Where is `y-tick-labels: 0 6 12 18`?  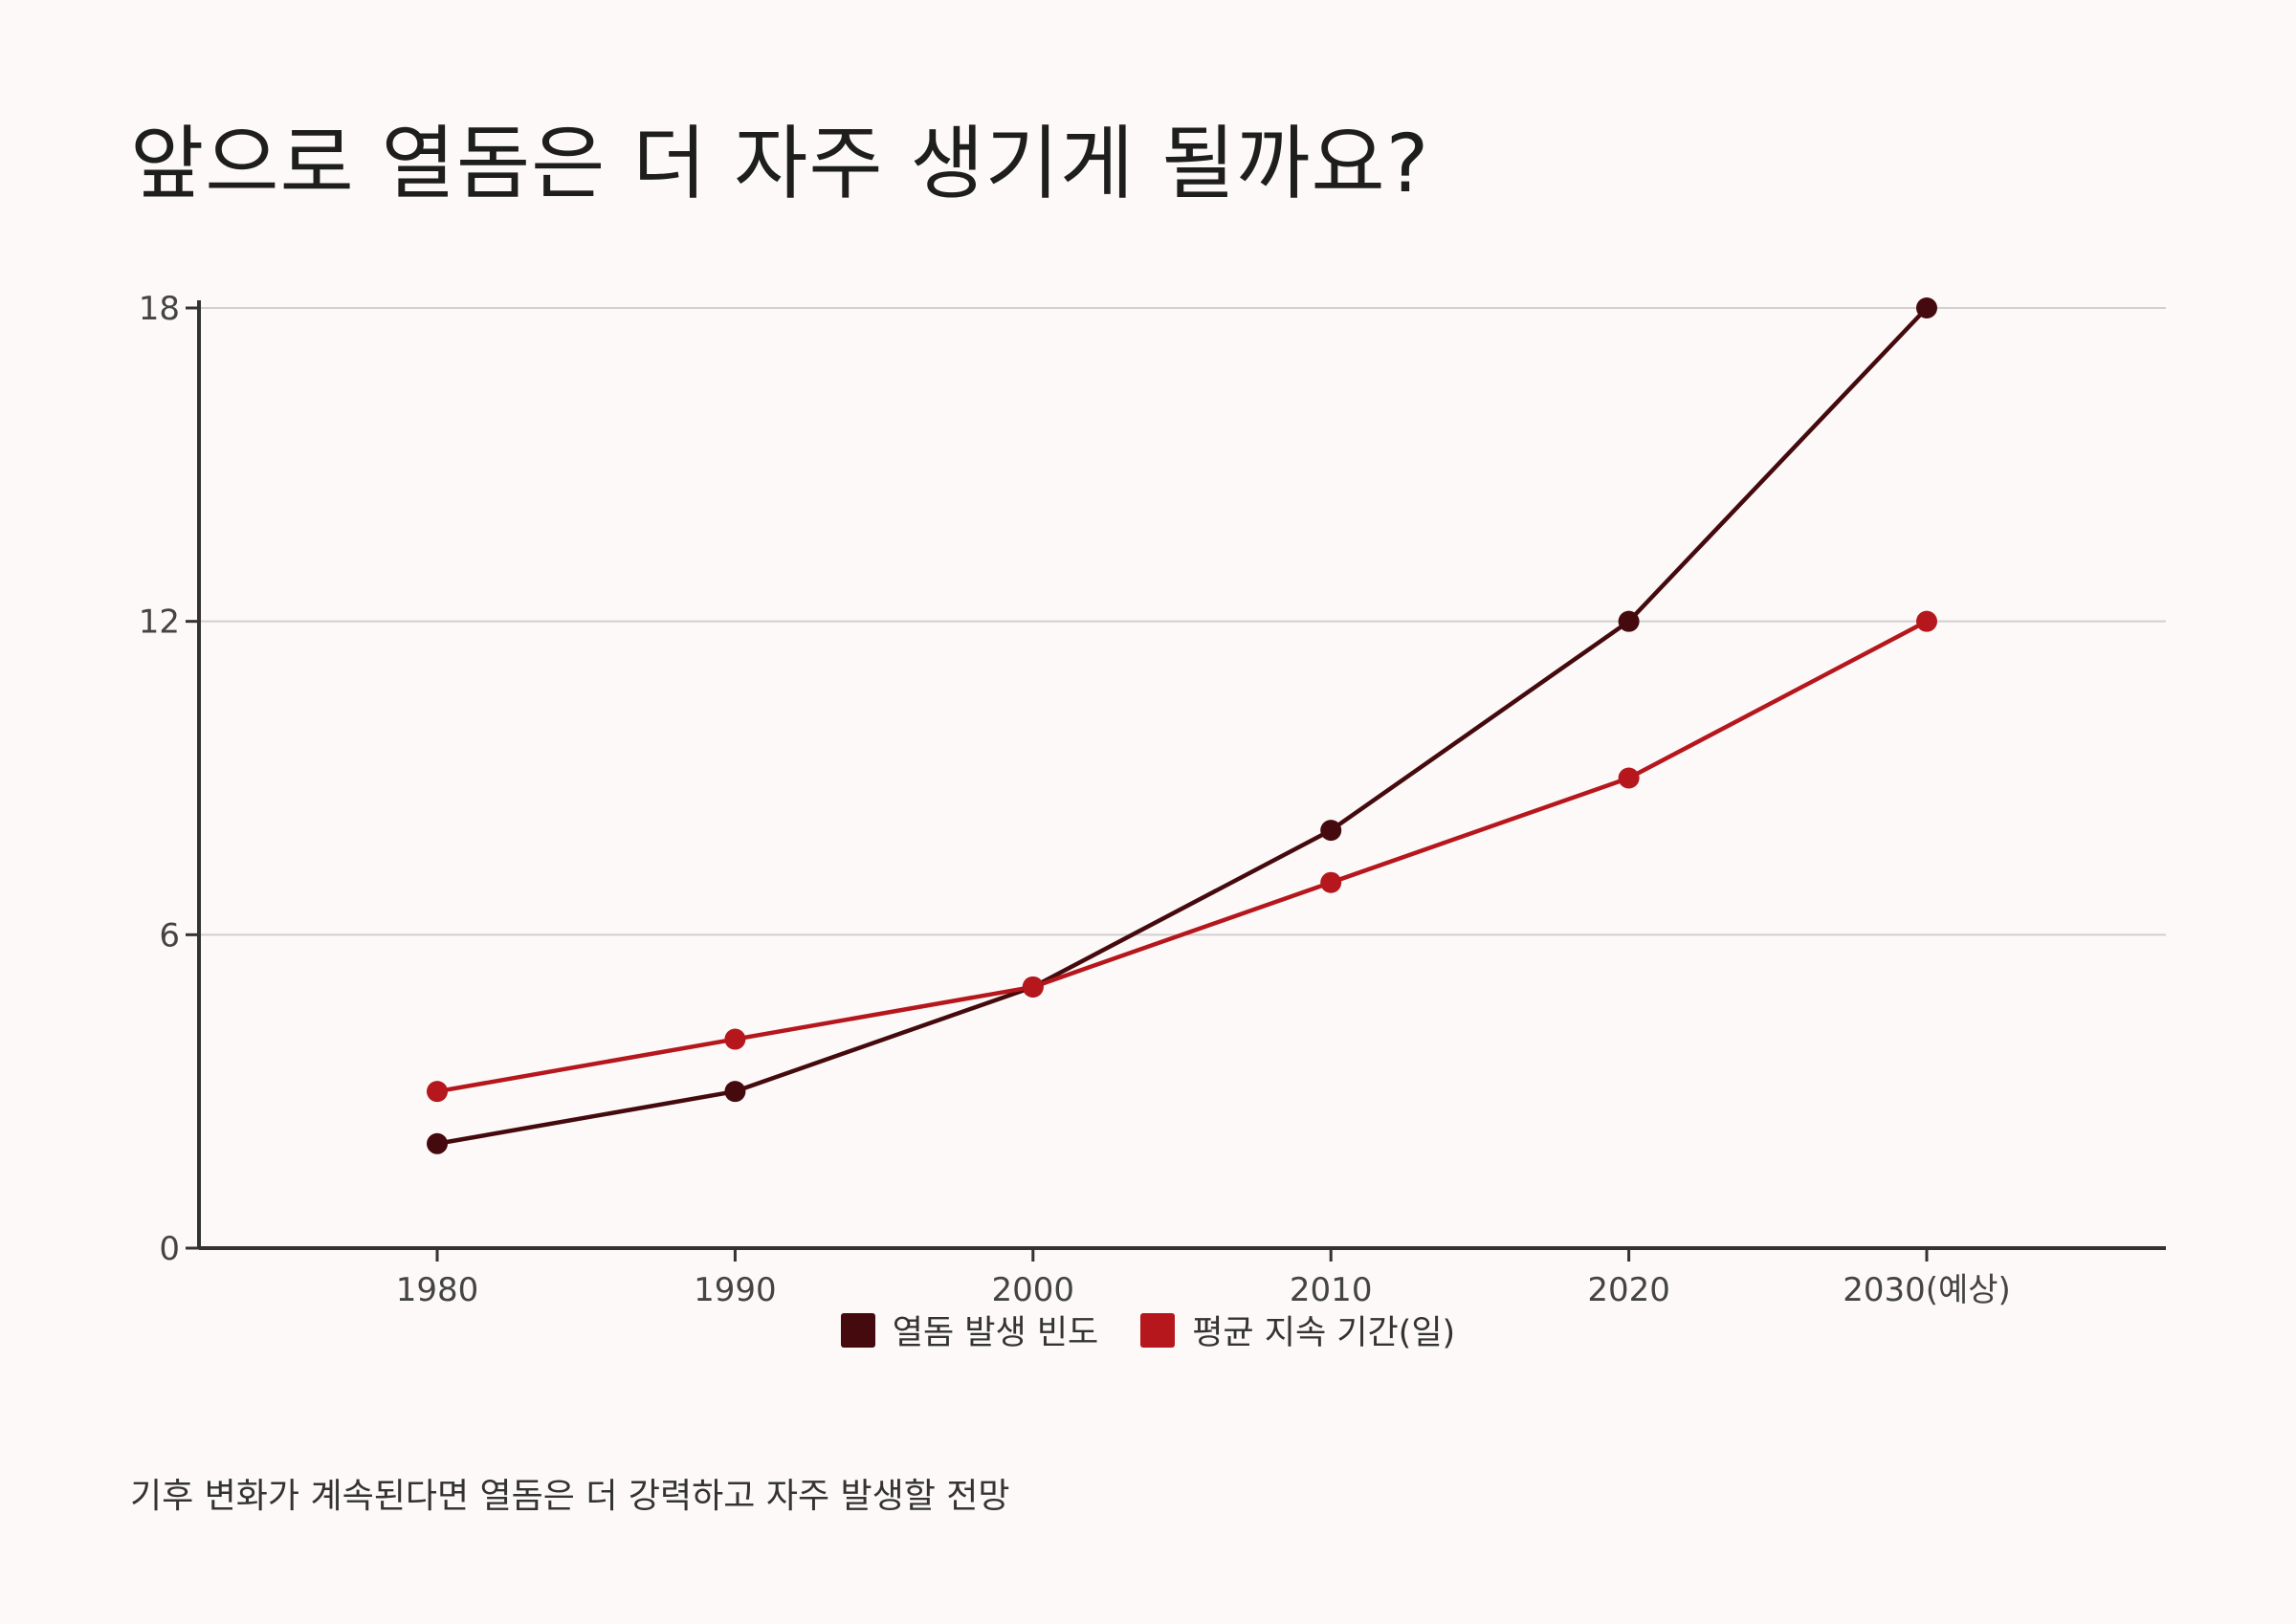 y-tick-labels: 0 6 12 18 is located at coordinates (160, 779).